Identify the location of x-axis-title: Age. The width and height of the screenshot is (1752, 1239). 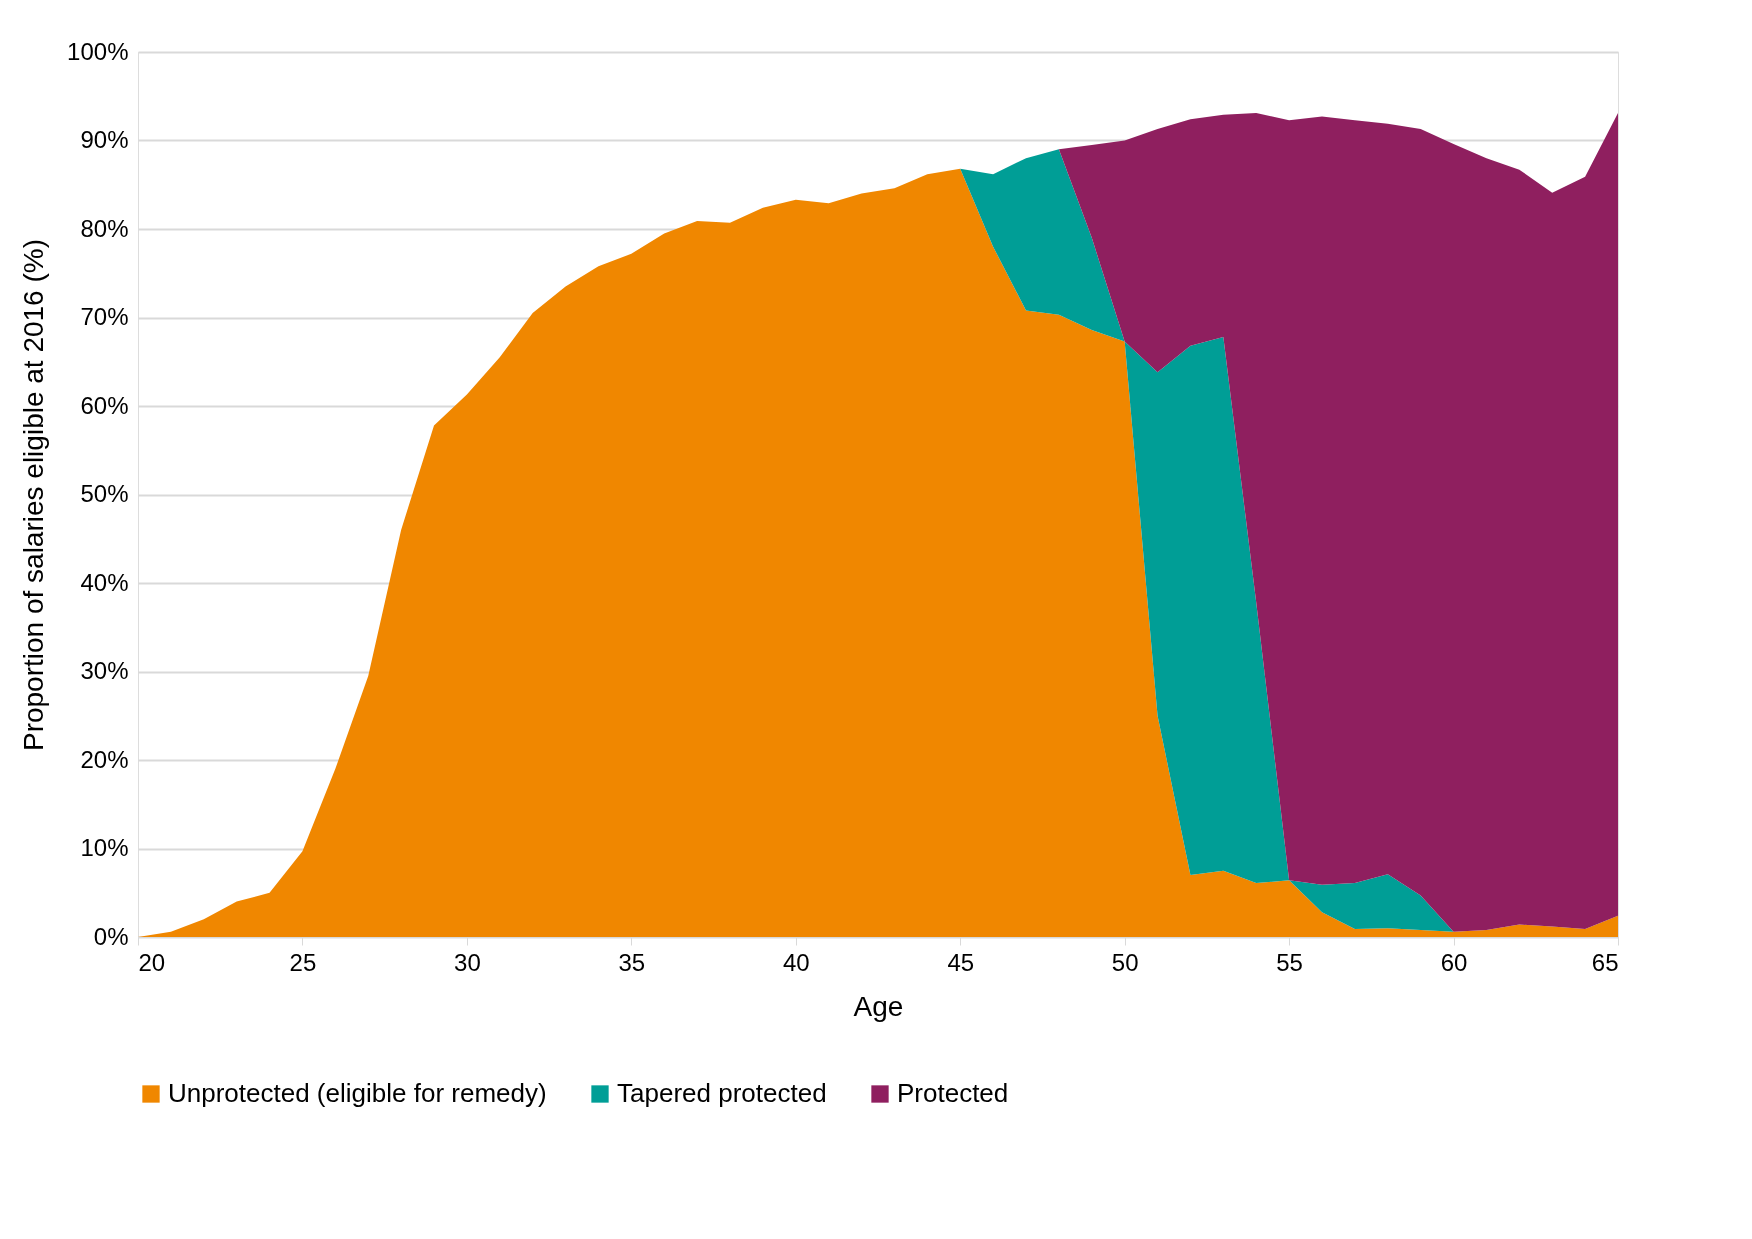
(878, 1006).